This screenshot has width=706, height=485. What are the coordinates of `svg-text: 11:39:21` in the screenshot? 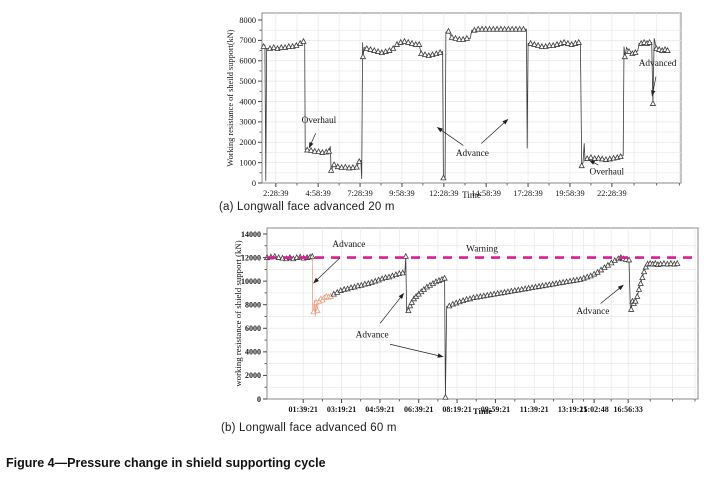 It's located at (534, 409).